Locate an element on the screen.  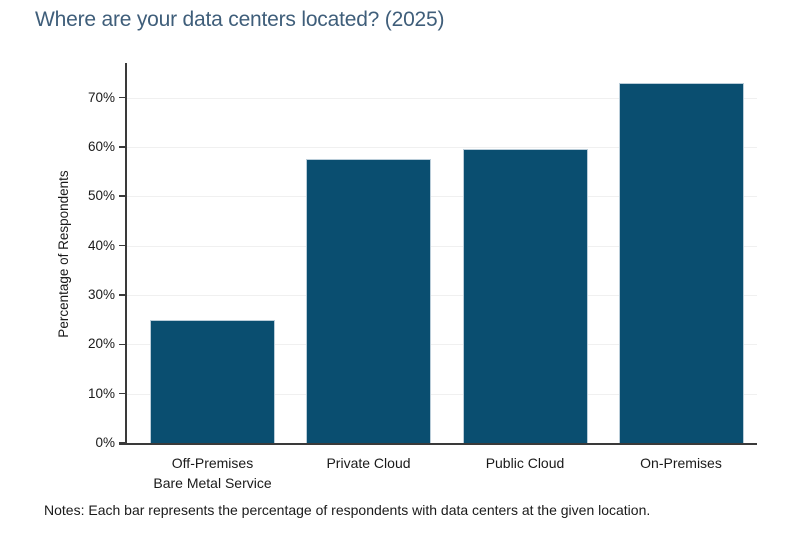
y-tick-label: 10% is located at coordinates (101, 393).